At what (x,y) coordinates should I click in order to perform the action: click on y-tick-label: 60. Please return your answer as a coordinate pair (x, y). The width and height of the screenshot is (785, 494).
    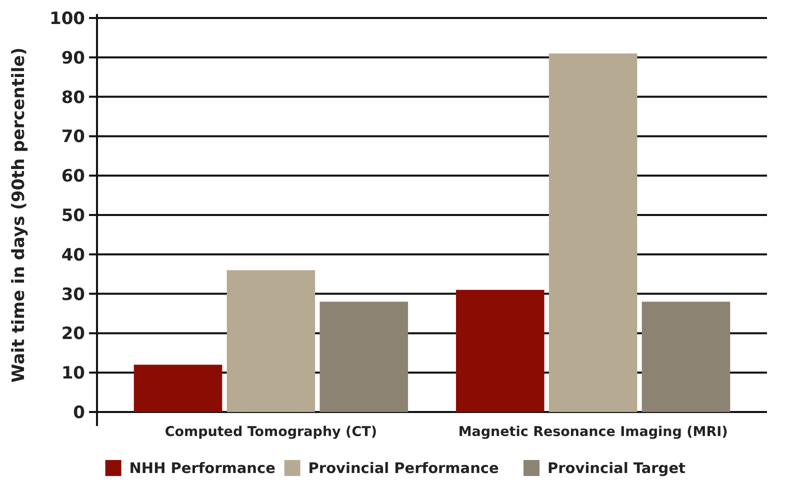
    Looking at the image, I should click on (73, 176).